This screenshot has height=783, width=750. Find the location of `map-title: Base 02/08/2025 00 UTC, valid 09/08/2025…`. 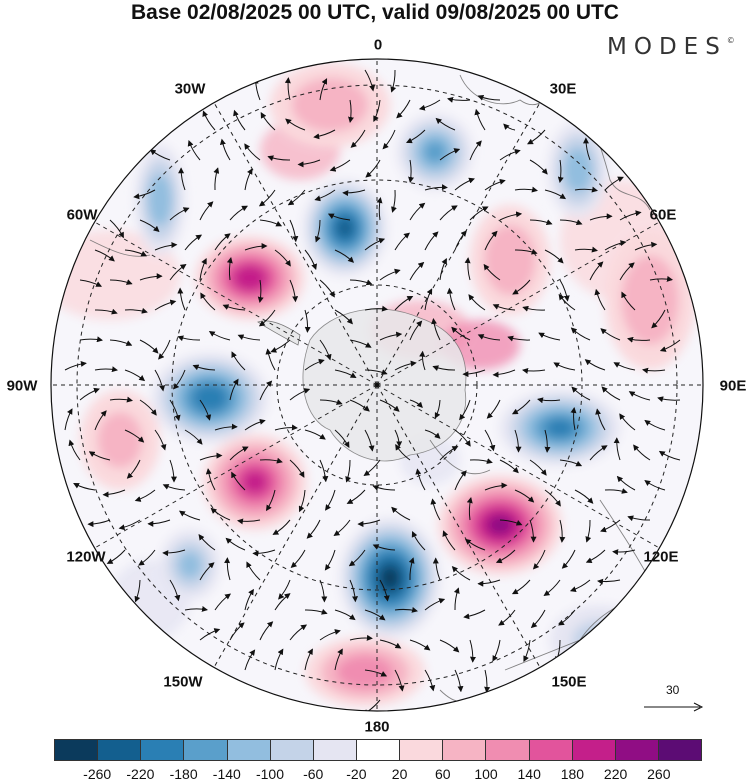

map-title: Base 02/08/2025 00 UTC, valid 09/08/2025… is located at coordinates (375, 12).